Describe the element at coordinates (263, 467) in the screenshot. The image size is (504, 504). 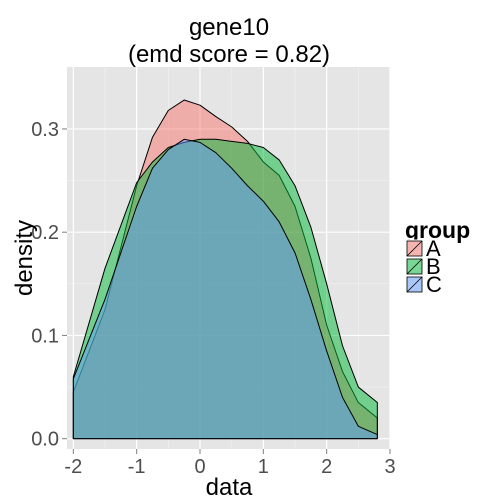
I see `x-tick-label: 1` at that location.